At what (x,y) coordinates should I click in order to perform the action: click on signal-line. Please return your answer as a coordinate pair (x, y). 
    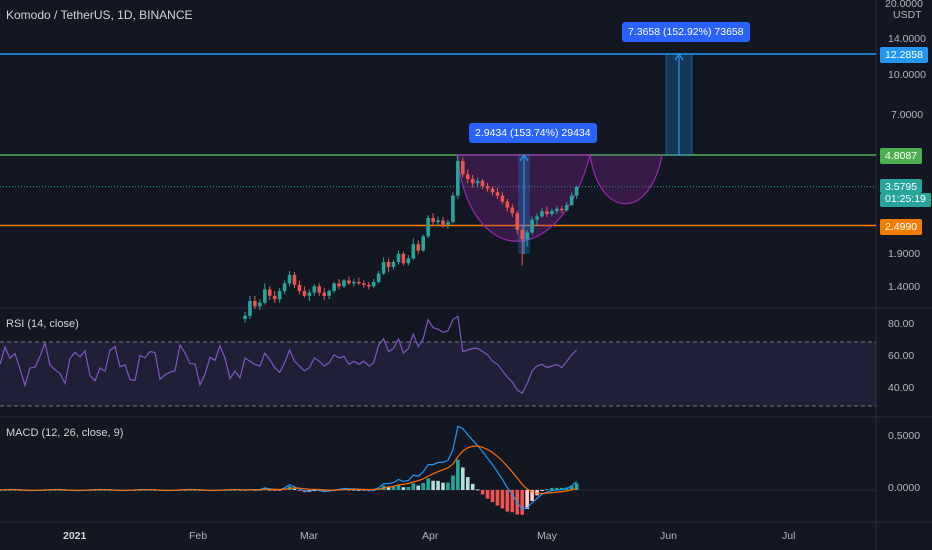
    Looking at the image, I should click on (288, 470).